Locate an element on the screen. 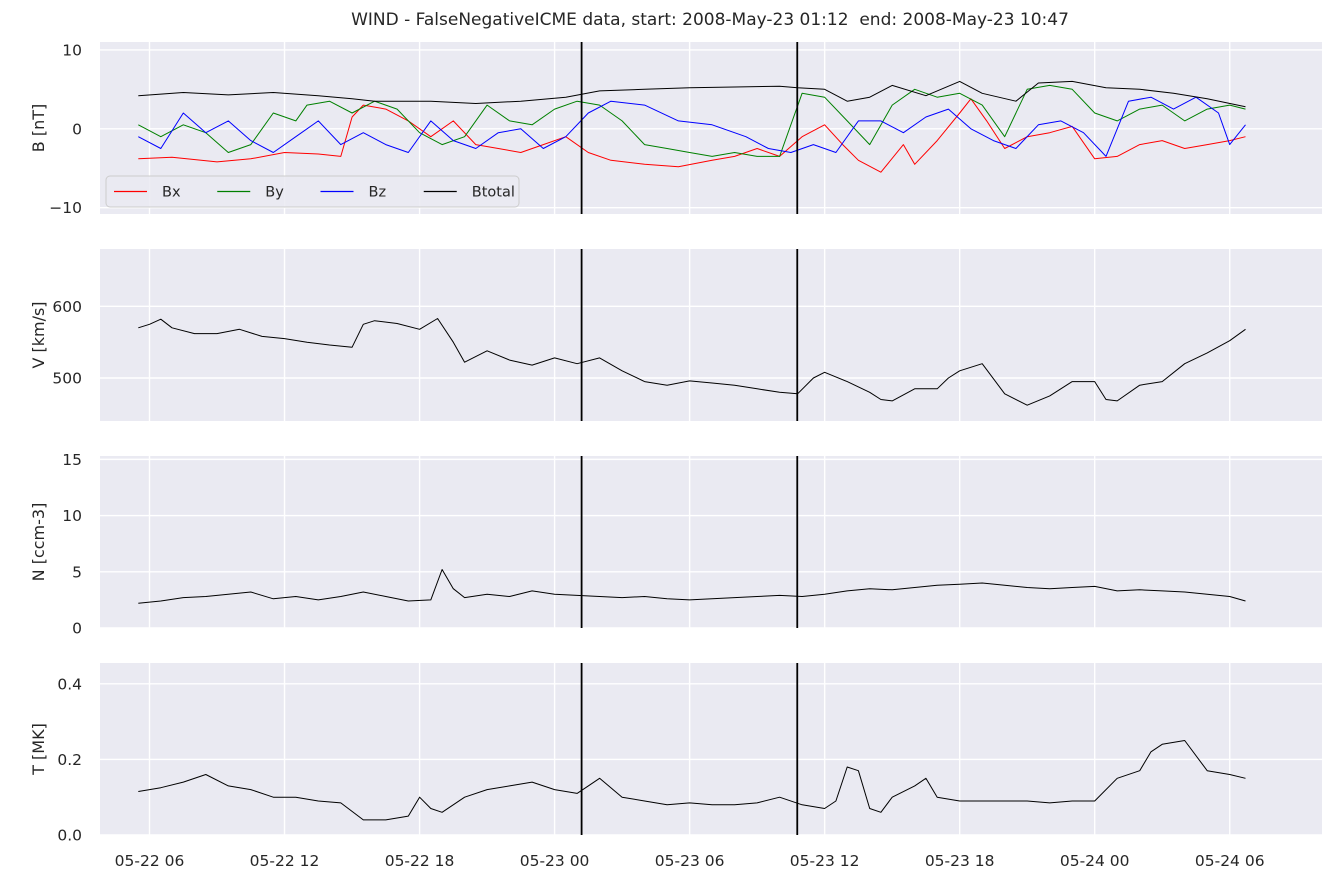  xtick-label: 05-23 12 is located at coordinates (825, 861).